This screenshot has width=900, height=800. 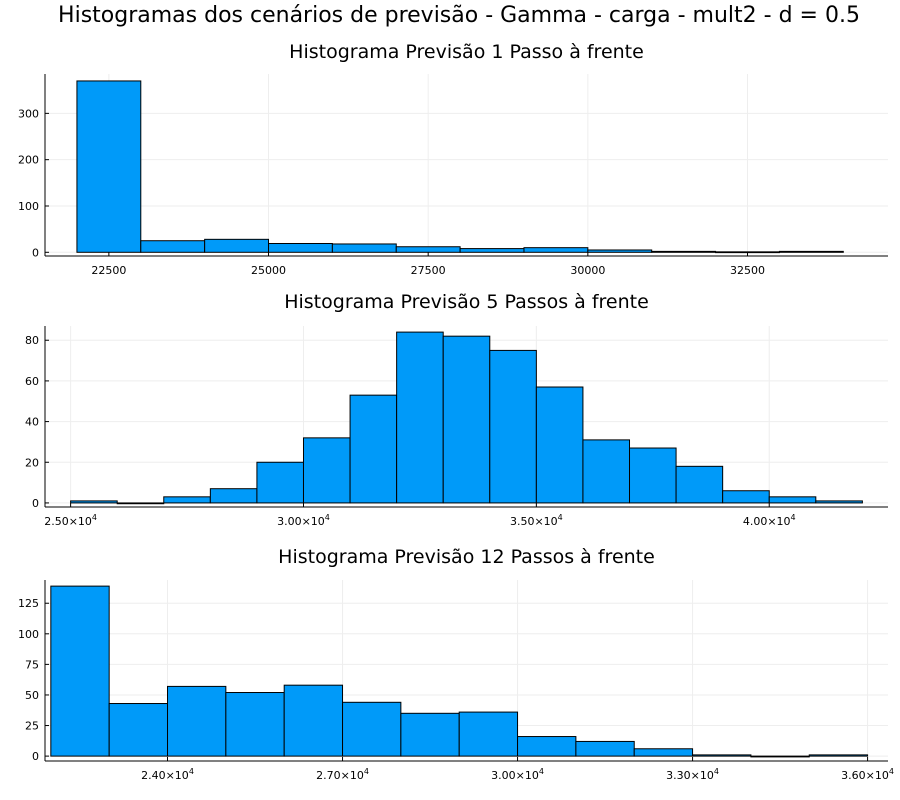 I want to click on panel-title: Histograma Previsão 12 Passos à frente, so click(x=466, y=557).